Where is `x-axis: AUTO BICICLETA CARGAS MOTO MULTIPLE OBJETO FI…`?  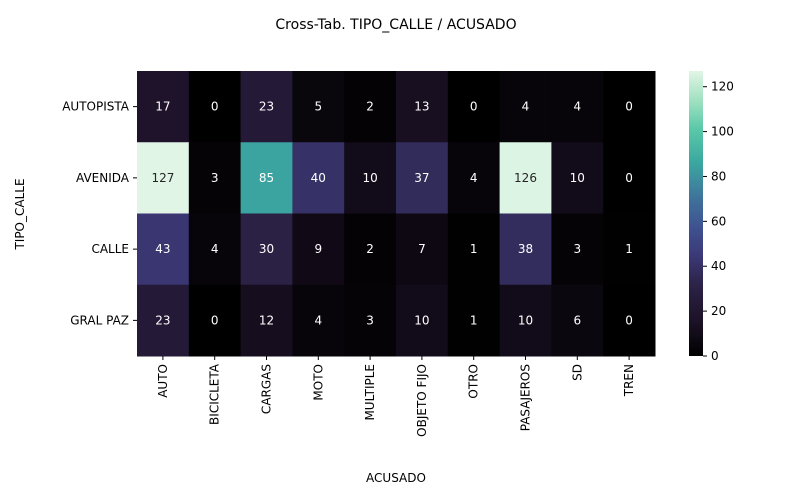 x-axis: AUTO BICICLETA CARGAS MOTO MULTIPLE OBJETO FI… is located at coordinates (396, 396).